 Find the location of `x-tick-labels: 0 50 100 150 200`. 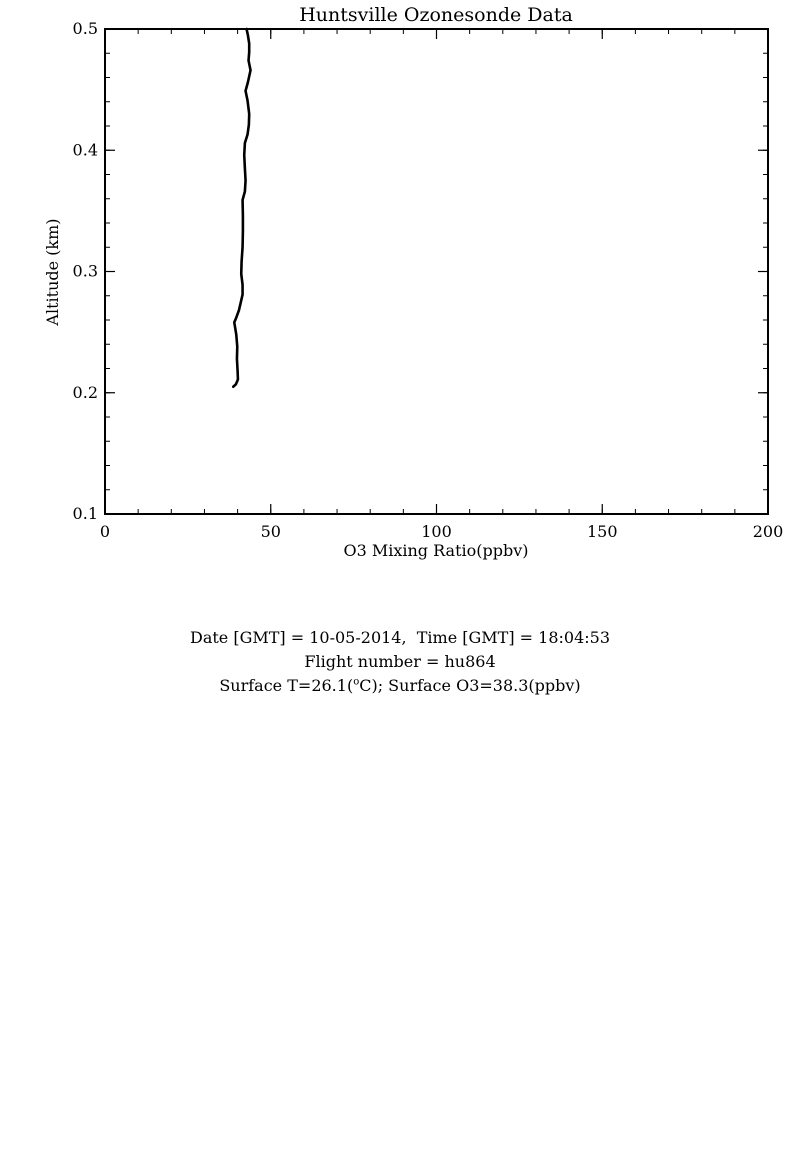

x-tick-labels: 0 50 100 150 200 is located at coordinates (441, 531).